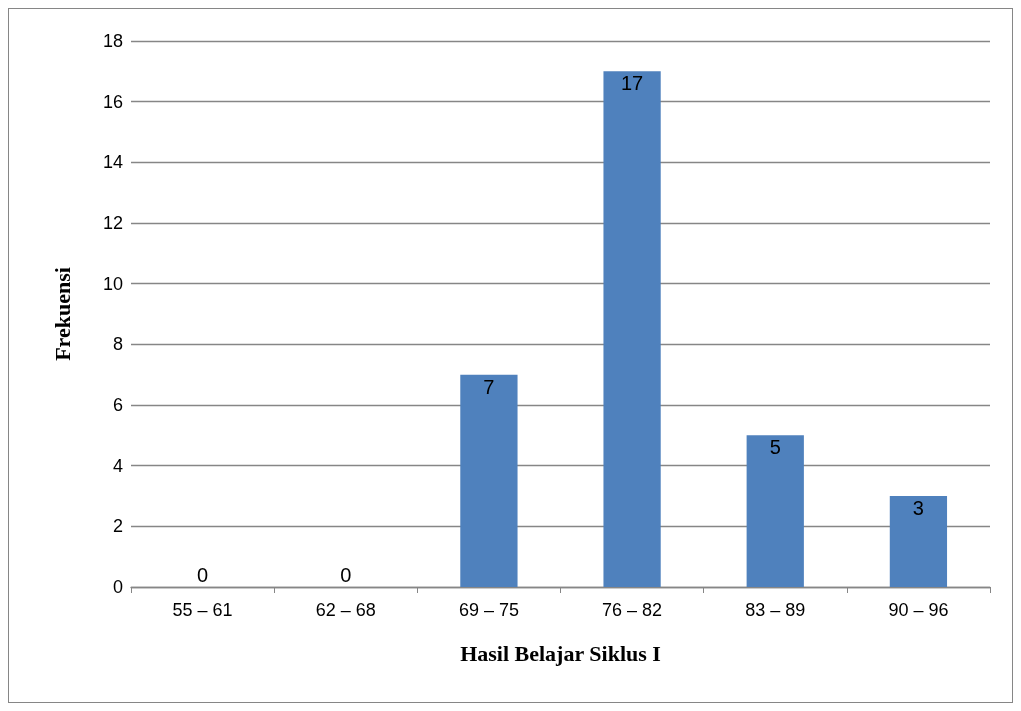 This screenshot has height=711, width=1021. What do you see at coordinates (560, 653) in the screenshot?
I see `x-axis-title: Hasil Belajar Siklus I` at bounding box center [560, 653].